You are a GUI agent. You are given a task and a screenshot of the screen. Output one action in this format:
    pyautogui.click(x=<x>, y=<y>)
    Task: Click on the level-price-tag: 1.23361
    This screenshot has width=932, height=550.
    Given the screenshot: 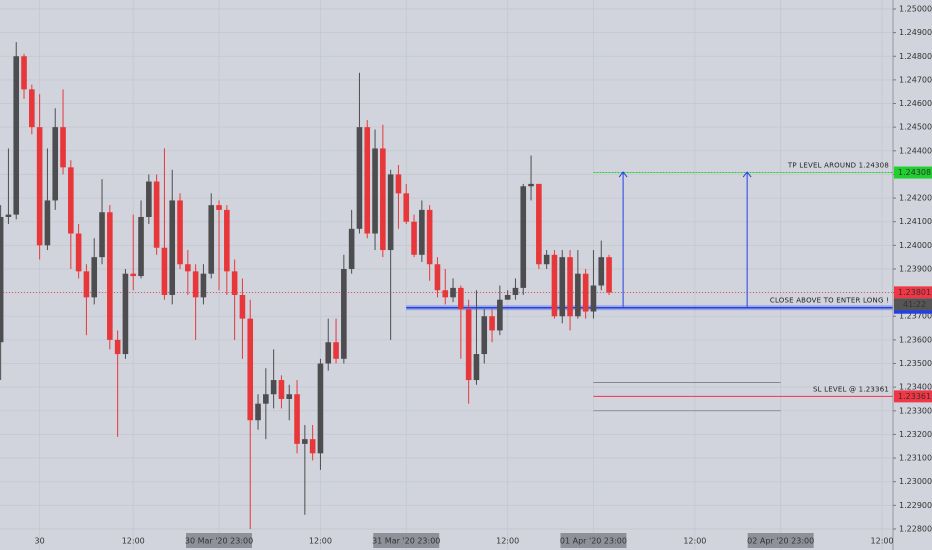 What is the action you would take?
    pyautogui.click(x=914, y=396)
    